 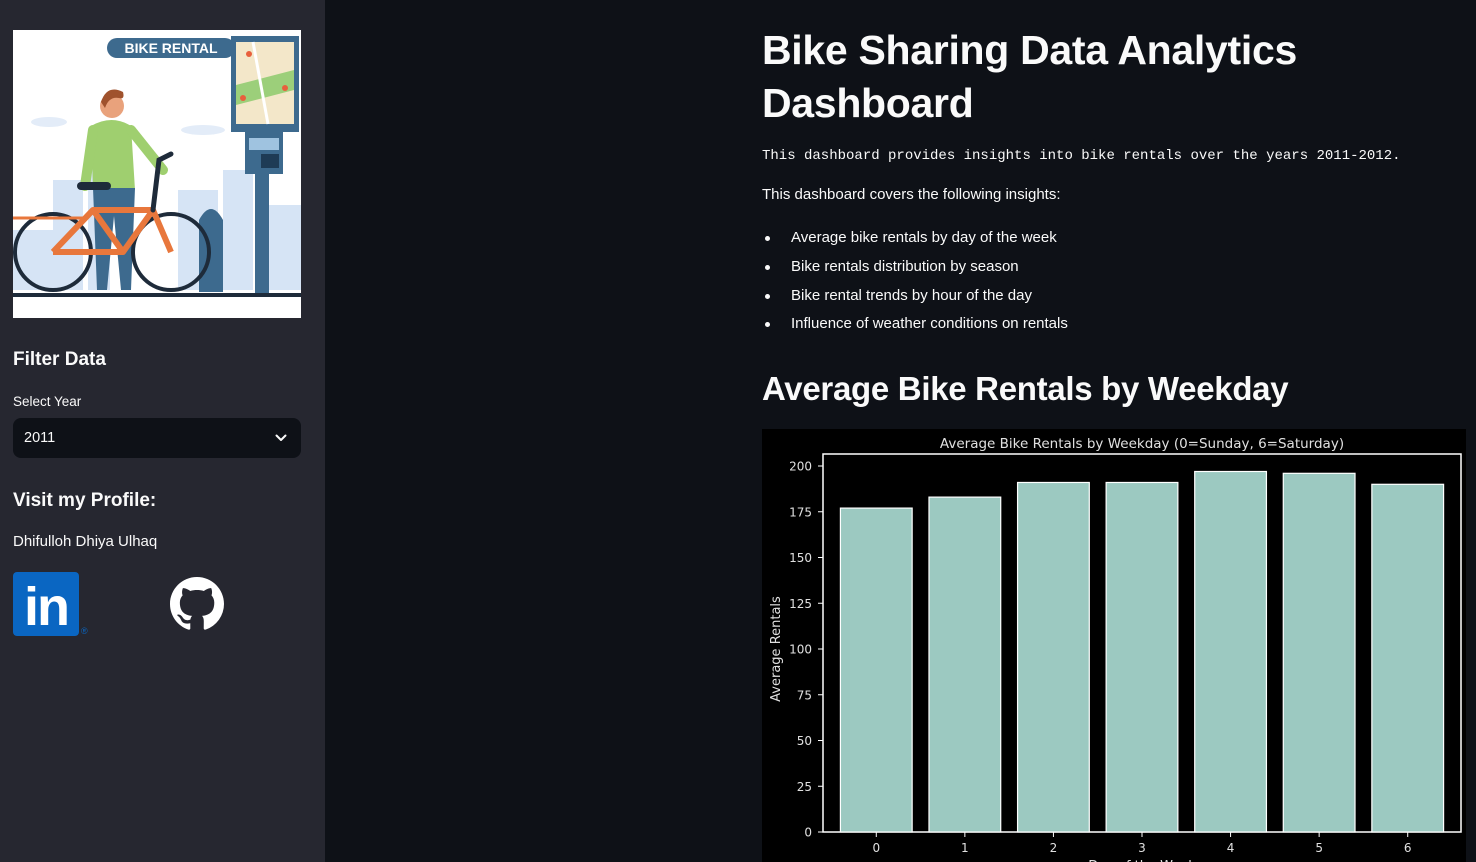 I want to click on y-tick-label: 50, so click(x=804, y=741).